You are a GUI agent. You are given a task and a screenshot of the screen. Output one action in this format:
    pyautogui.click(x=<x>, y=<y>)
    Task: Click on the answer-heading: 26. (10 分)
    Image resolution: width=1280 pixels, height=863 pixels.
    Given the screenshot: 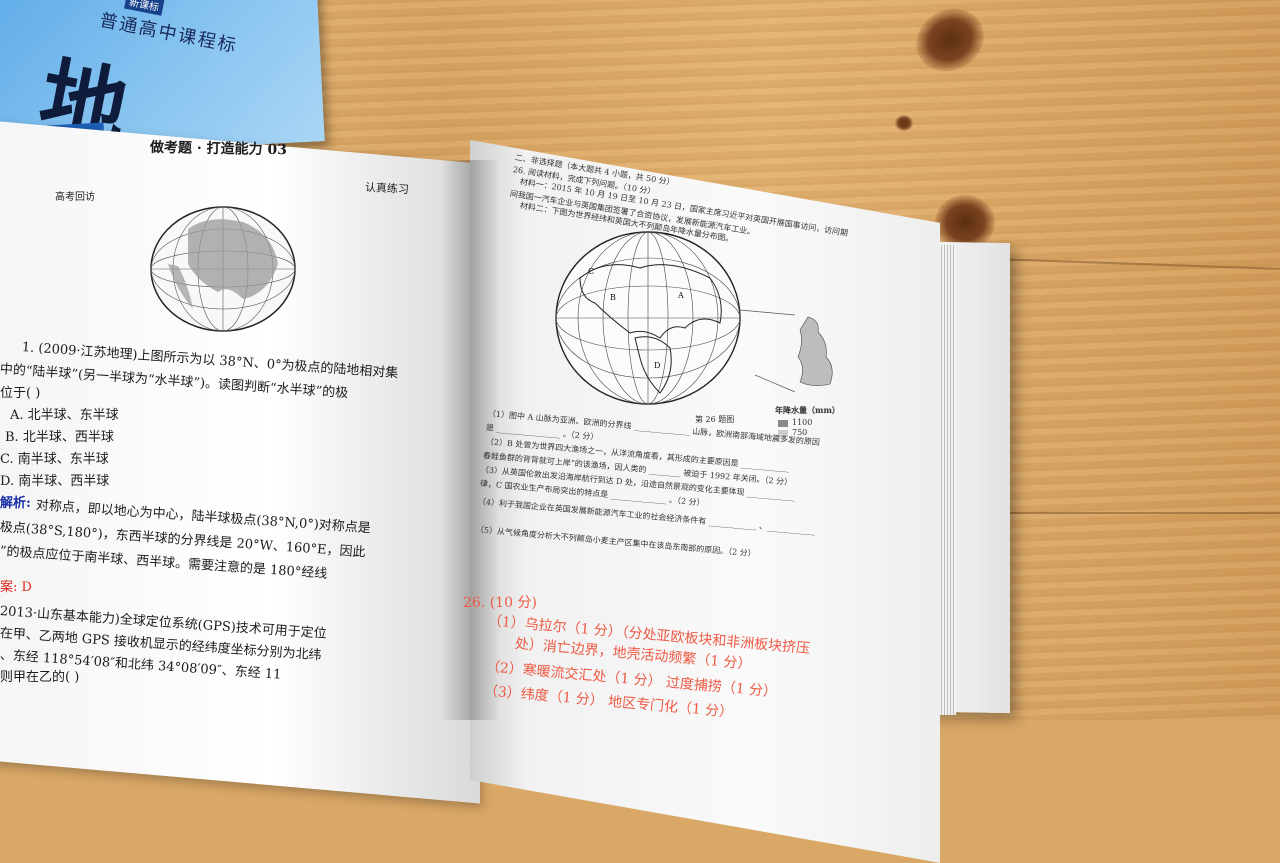 What is the action you would take?
    pyautogui.click(x=500, y=603)
    